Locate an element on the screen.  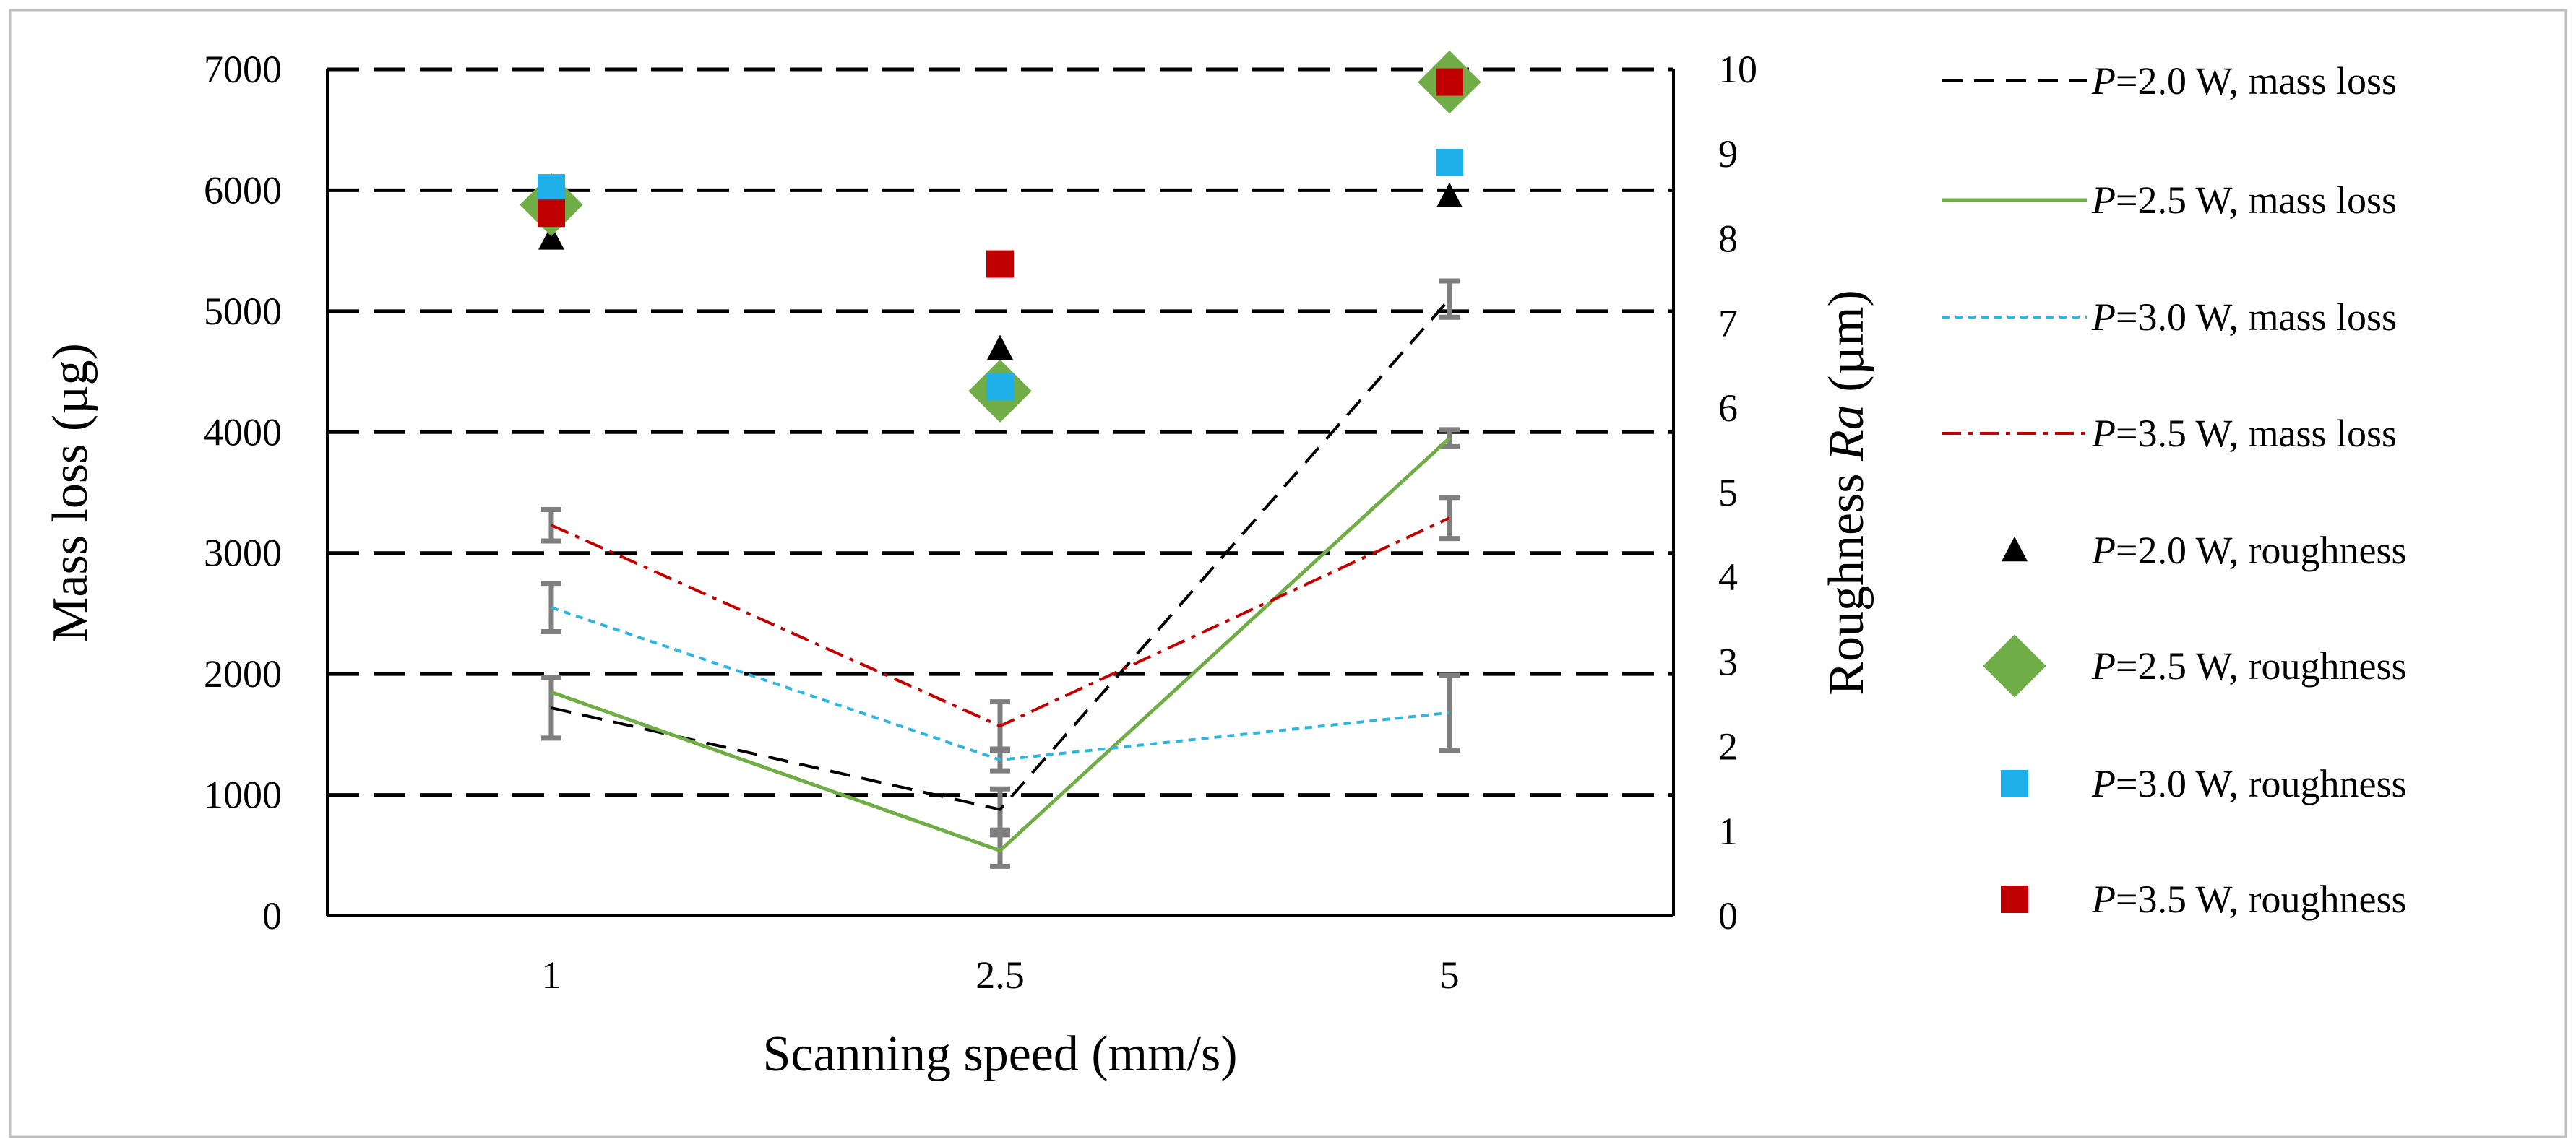
y-tick-label-2000: 2000 is located at coordinates (243, 674).